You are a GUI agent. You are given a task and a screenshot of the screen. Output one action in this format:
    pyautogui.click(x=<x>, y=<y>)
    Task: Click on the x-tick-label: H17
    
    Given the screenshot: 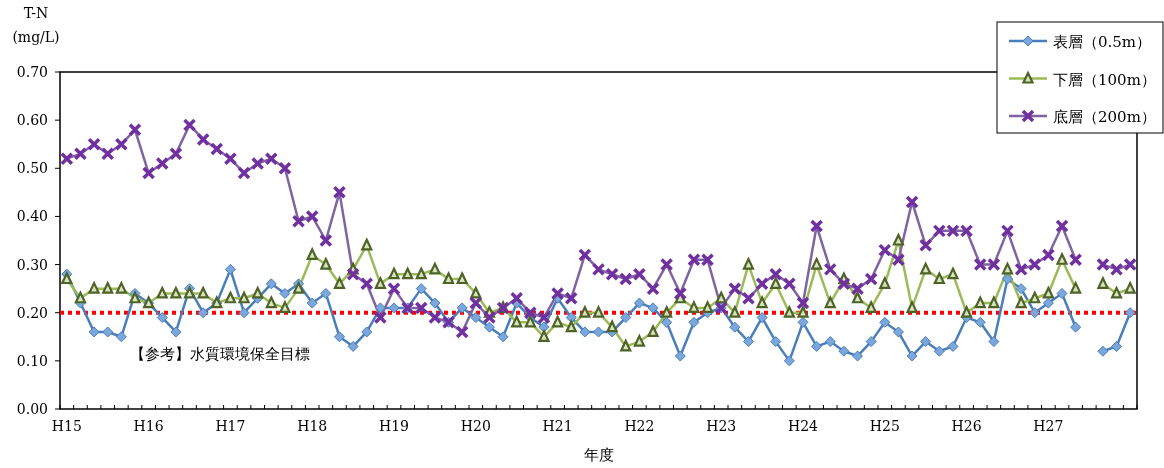 What is the action you would take?
    pyautogui.click(x=230, y=426)
    